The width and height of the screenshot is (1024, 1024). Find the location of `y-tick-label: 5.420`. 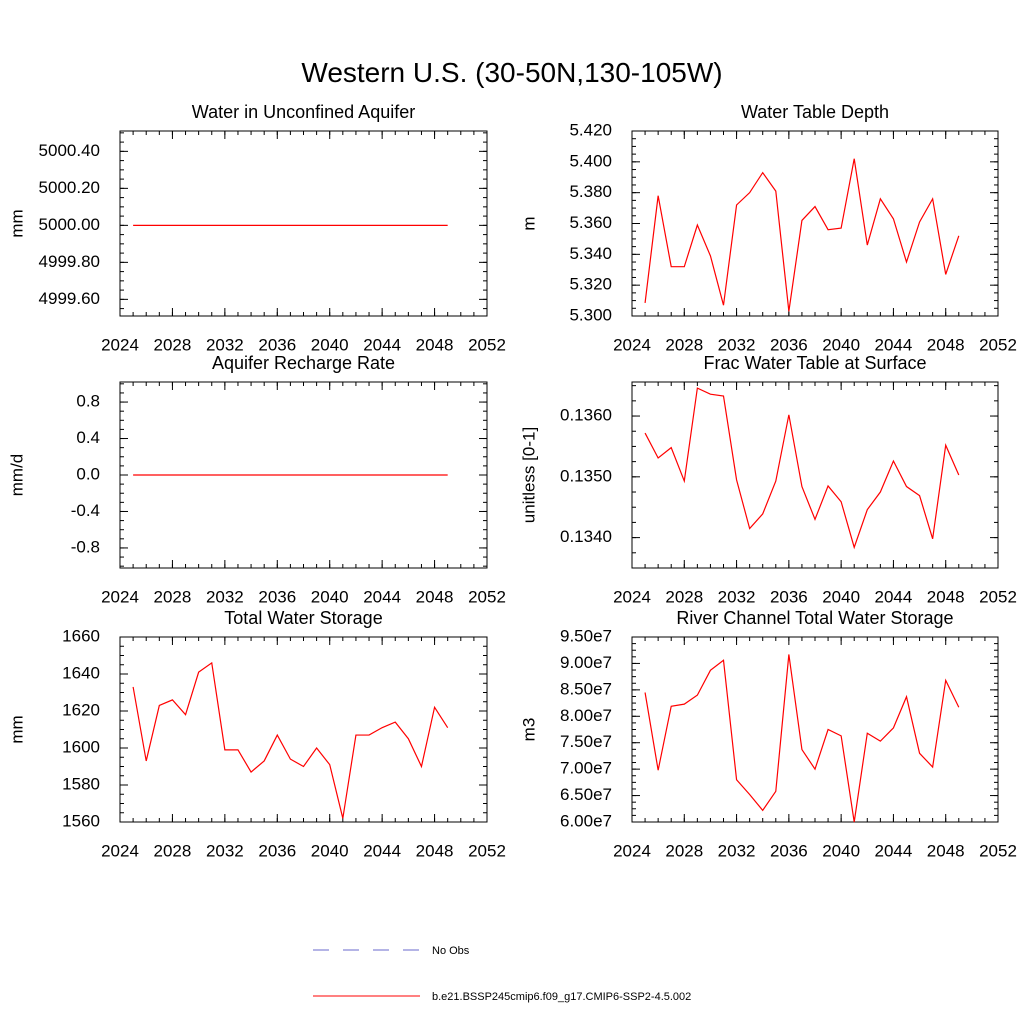

y-tick-label: 5.420 is located at coordinates (590, 129).